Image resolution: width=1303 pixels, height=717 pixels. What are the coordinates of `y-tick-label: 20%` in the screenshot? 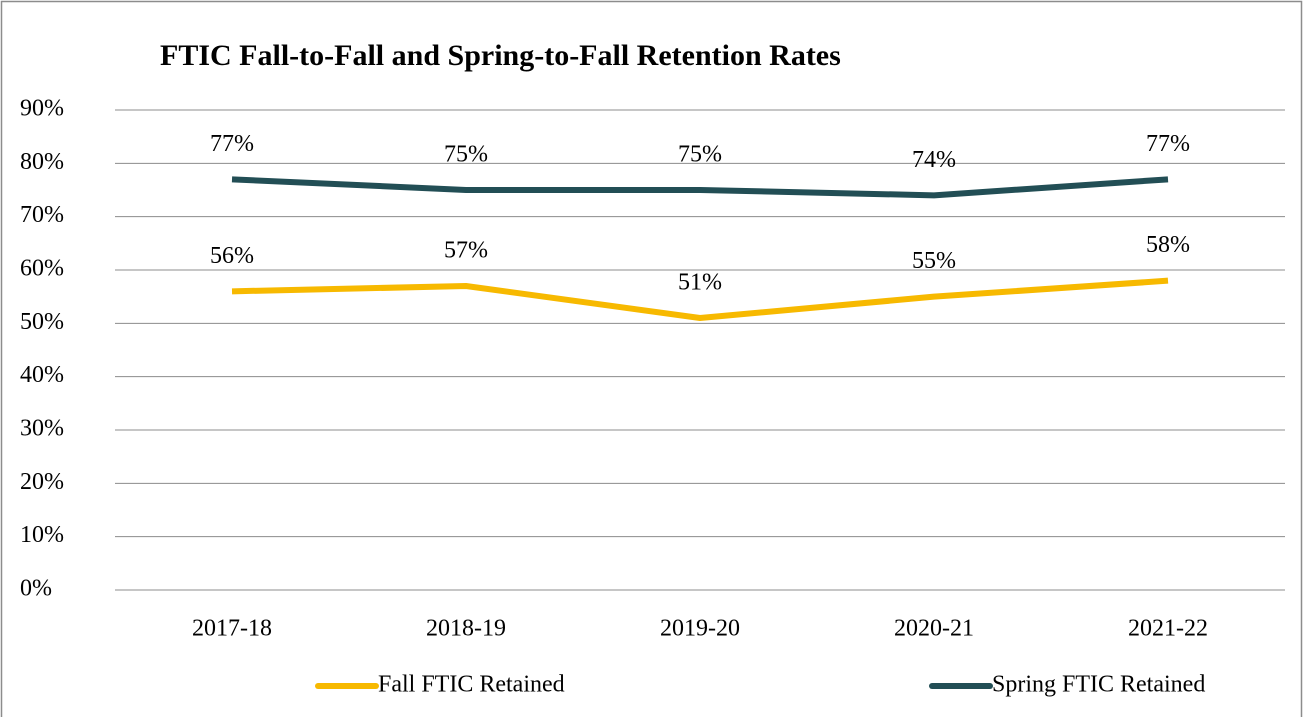 It's located at (42, 482).